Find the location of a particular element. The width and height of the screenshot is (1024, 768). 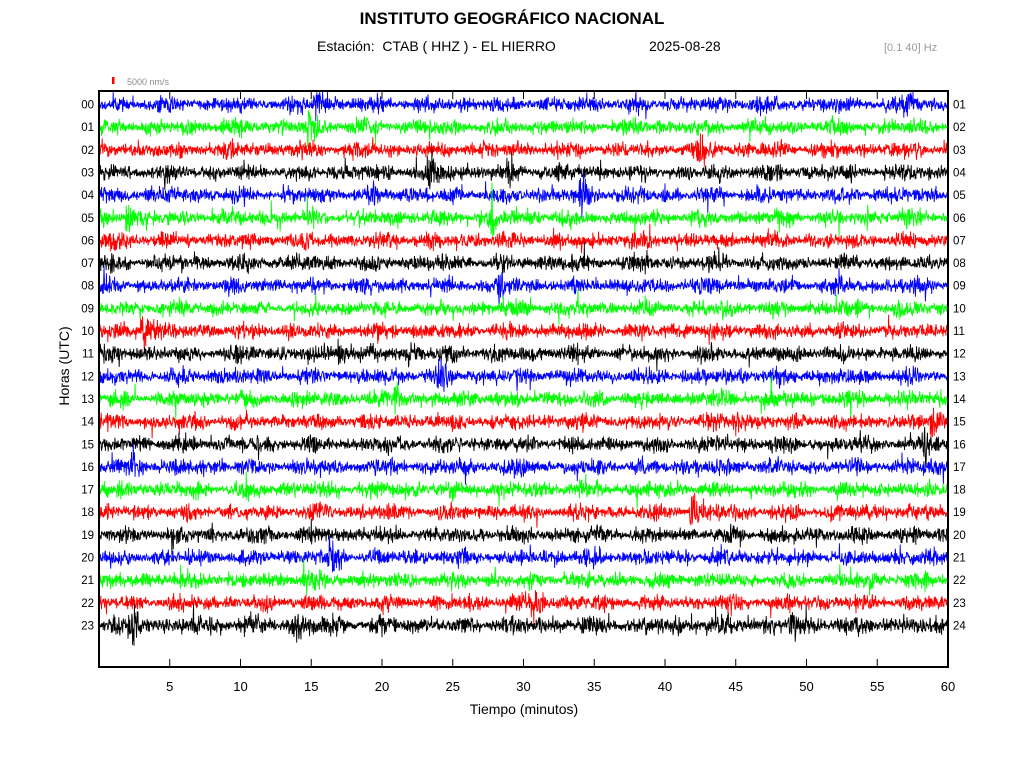

scale-bar: 5000 nm/s is located at coordinates (141, 82).